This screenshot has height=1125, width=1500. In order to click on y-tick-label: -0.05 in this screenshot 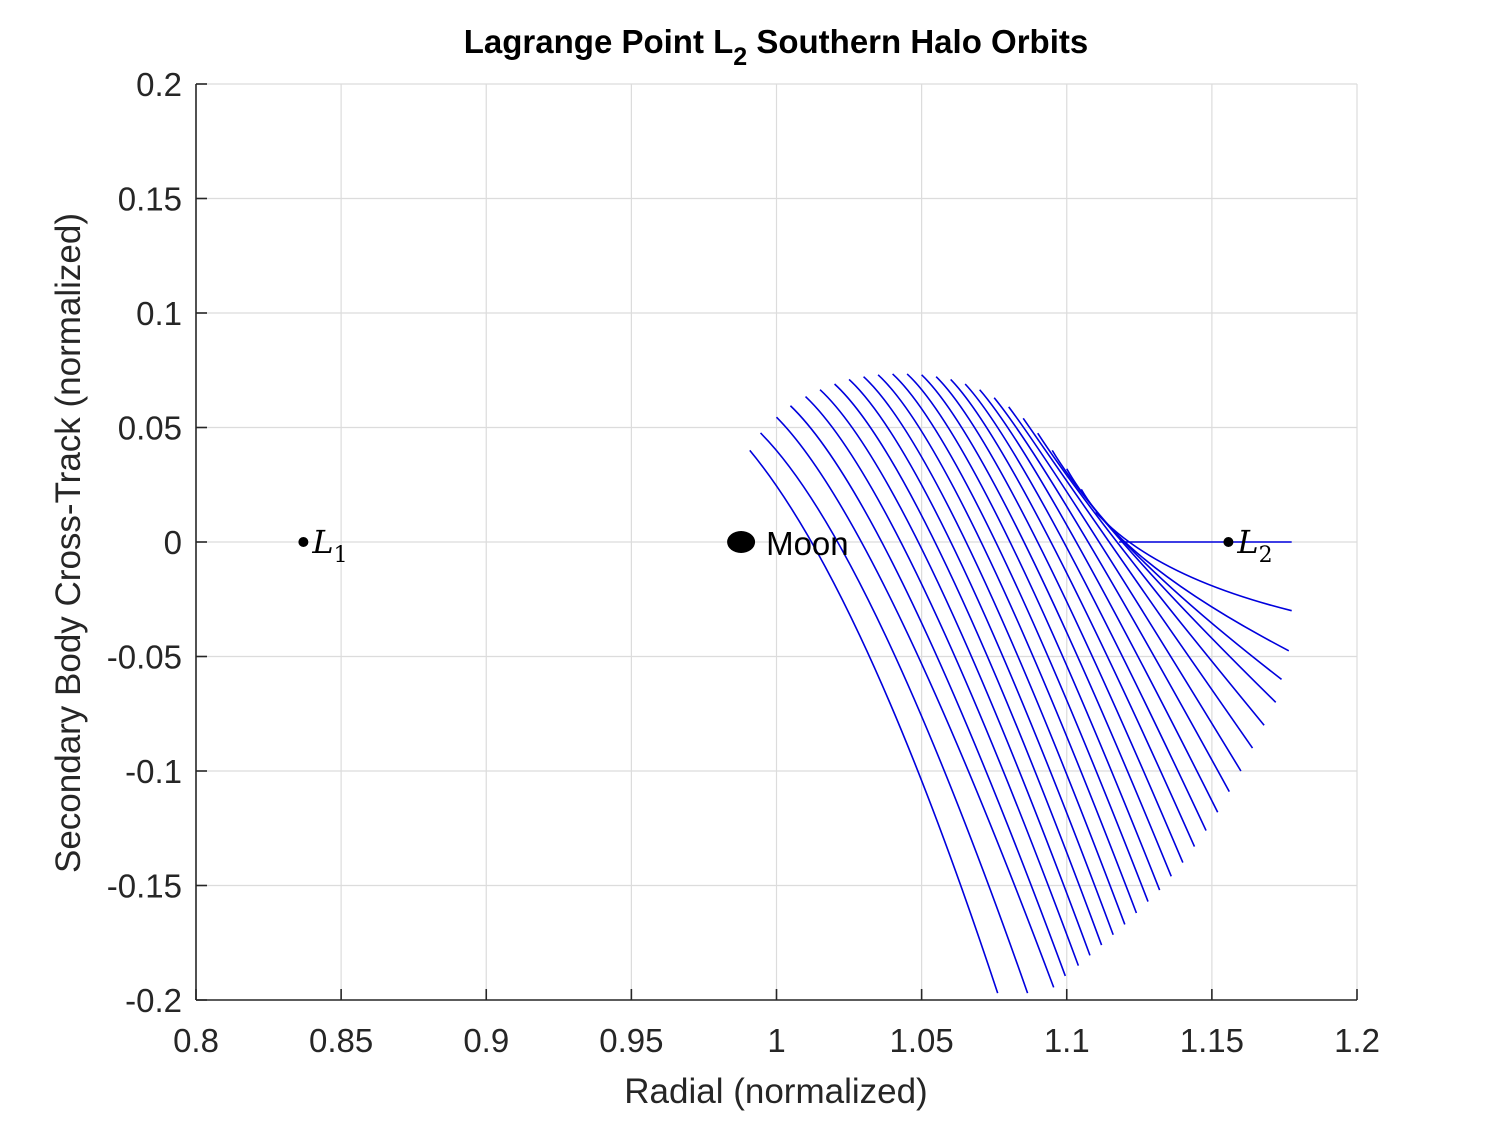, I will do `click(144, 657)`.